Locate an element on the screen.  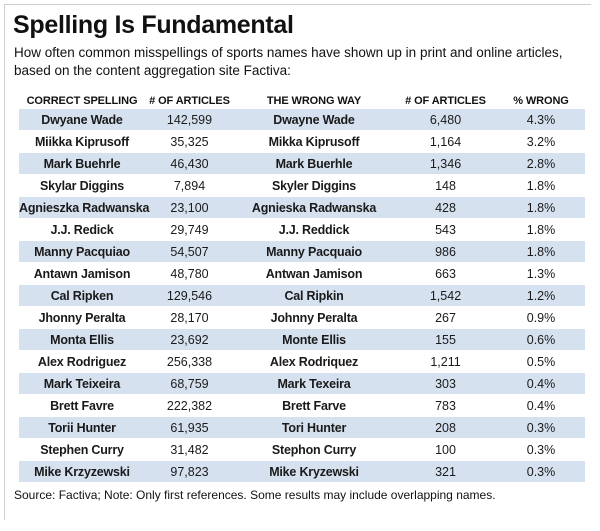
wrong-way-cell: Brett Farve is located at coordinates (314, 405).